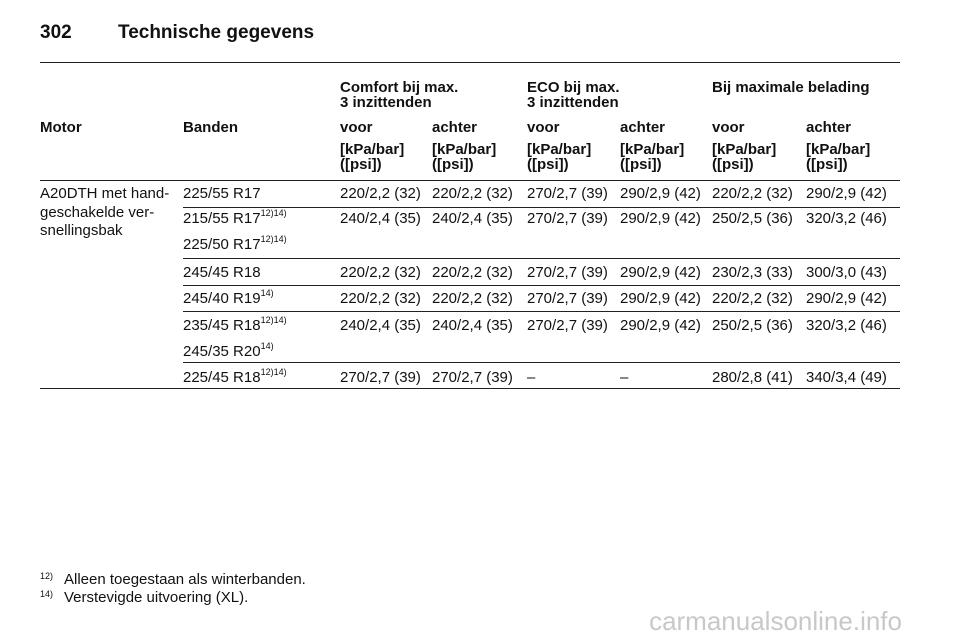 The image size is (960, 642). What do you see at coordinates (156, 597) in the screenshot?
I see `footnote-text: Verstevigde uitvoering (XL).` at bounding box center [156, 597].